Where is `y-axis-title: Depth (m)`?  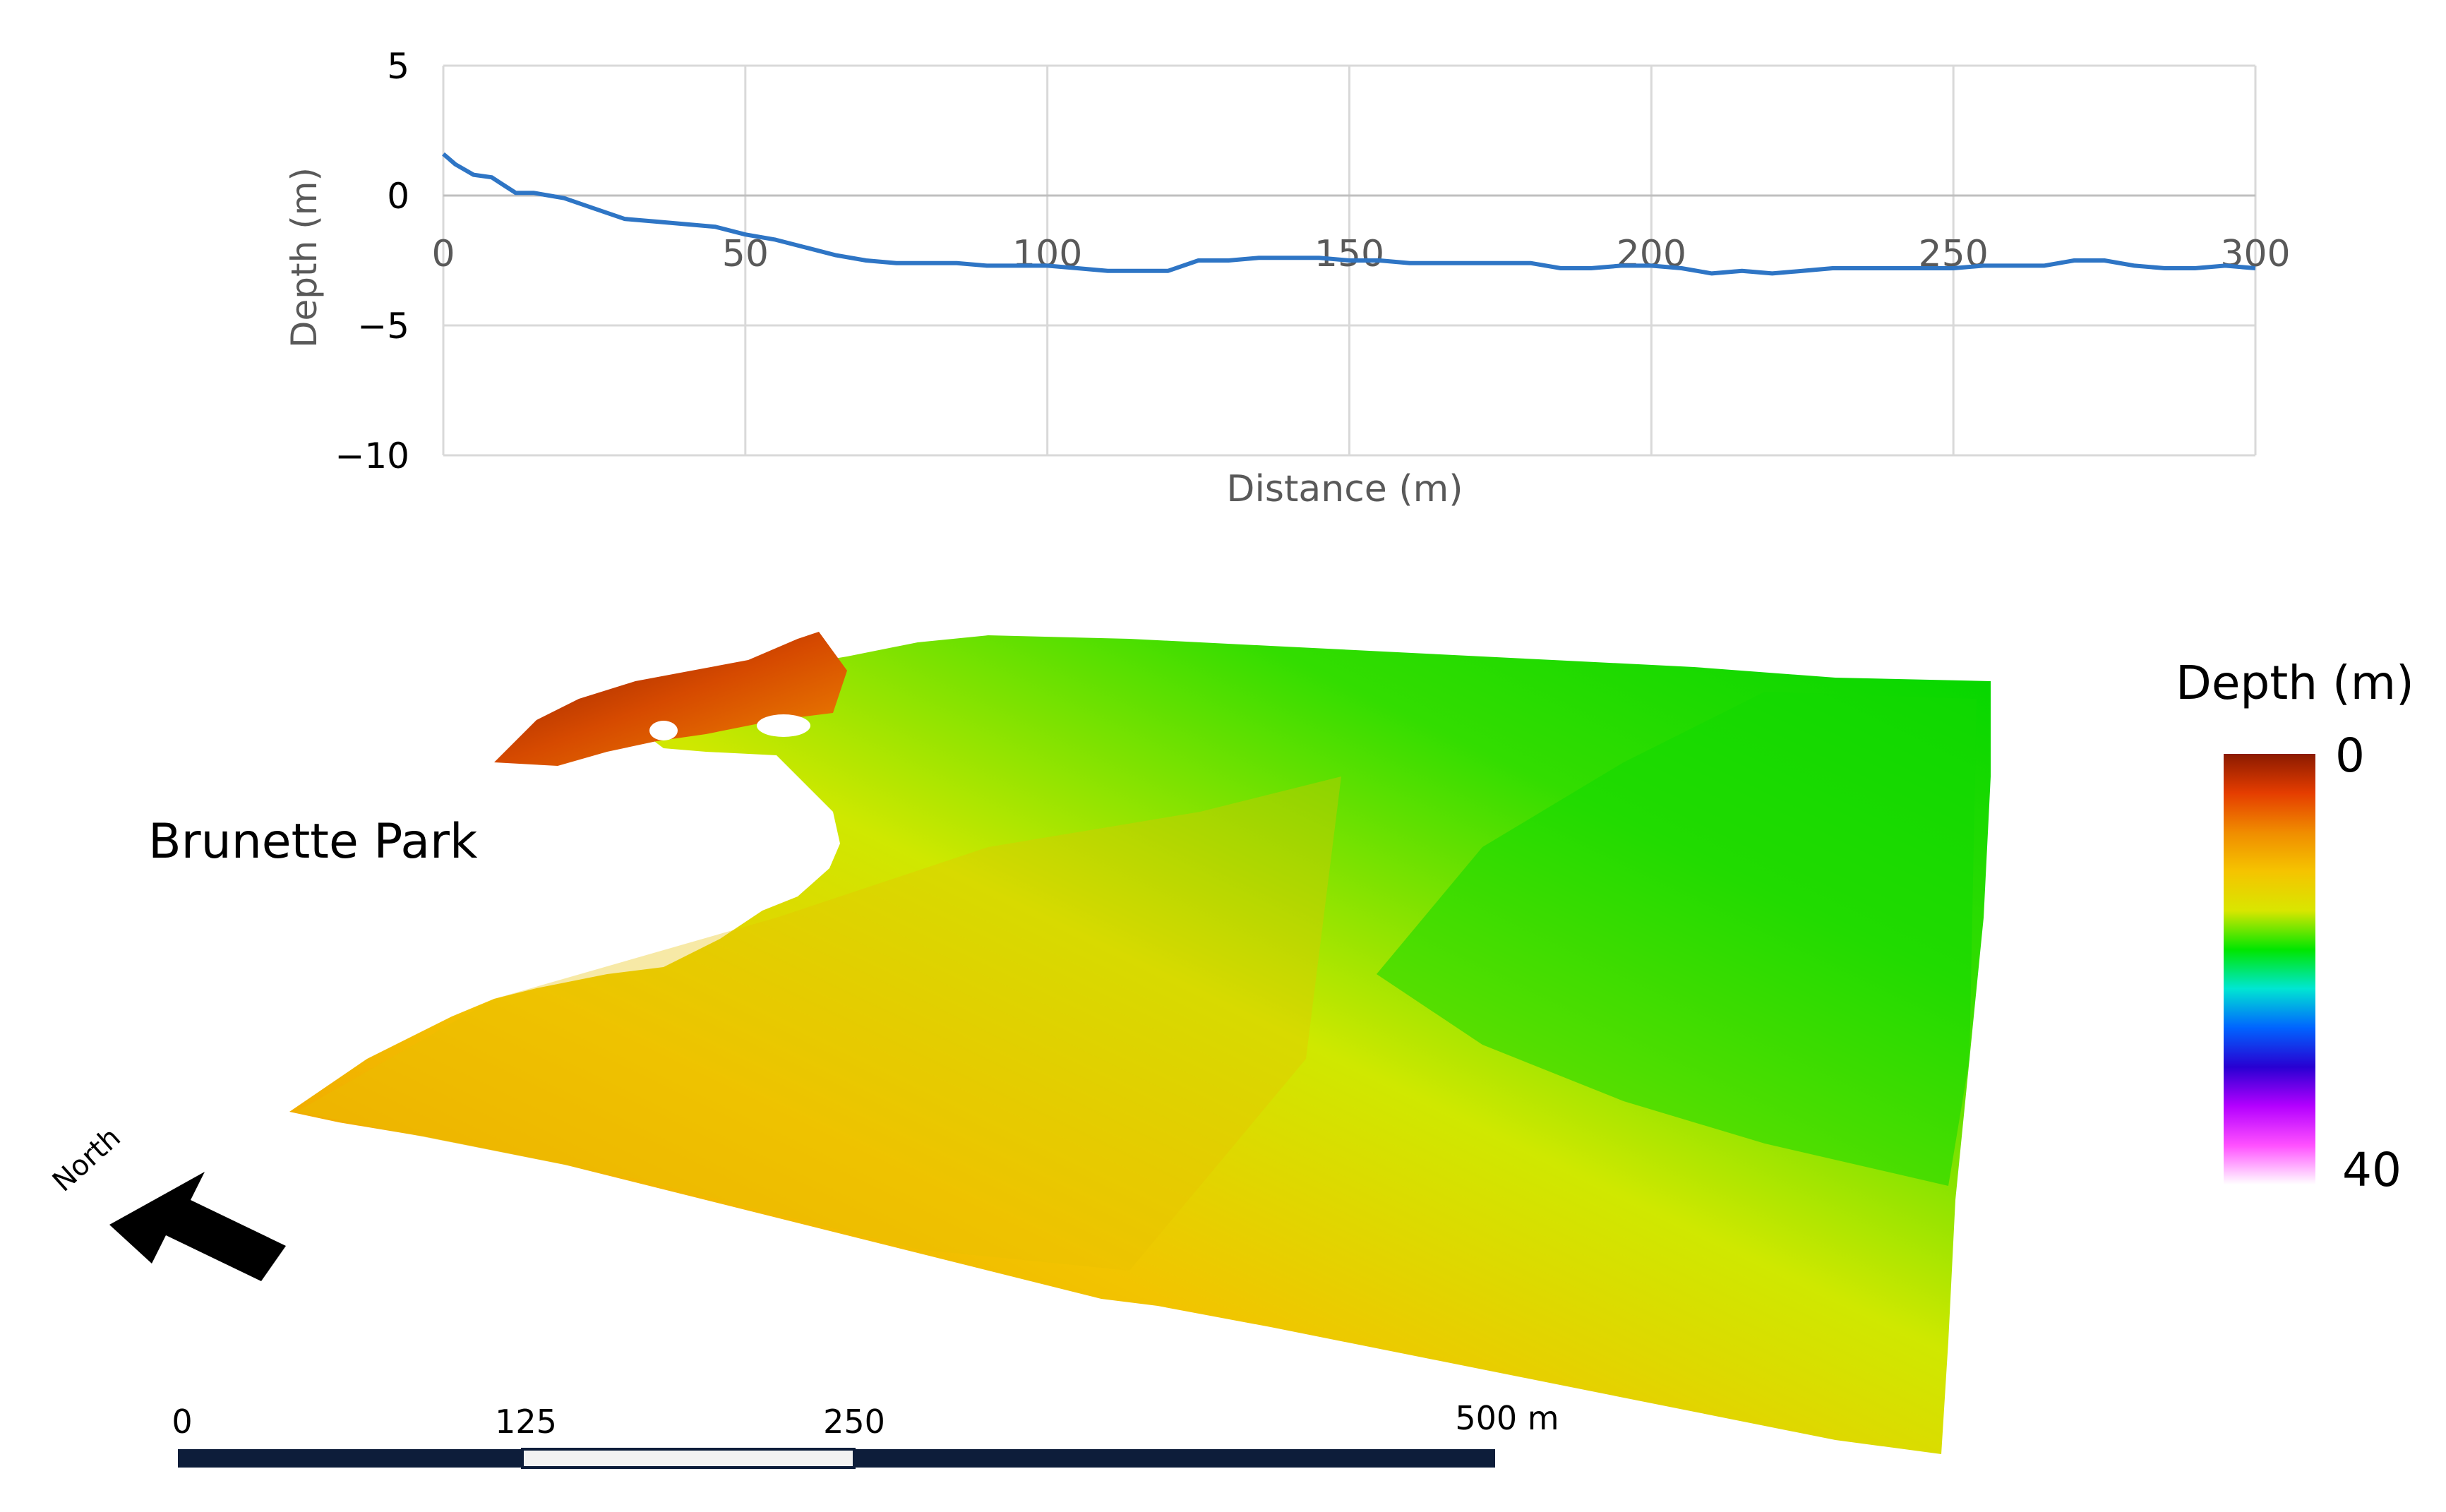 y-axis-title: Depth (m) is located at coordinates (304, 258).